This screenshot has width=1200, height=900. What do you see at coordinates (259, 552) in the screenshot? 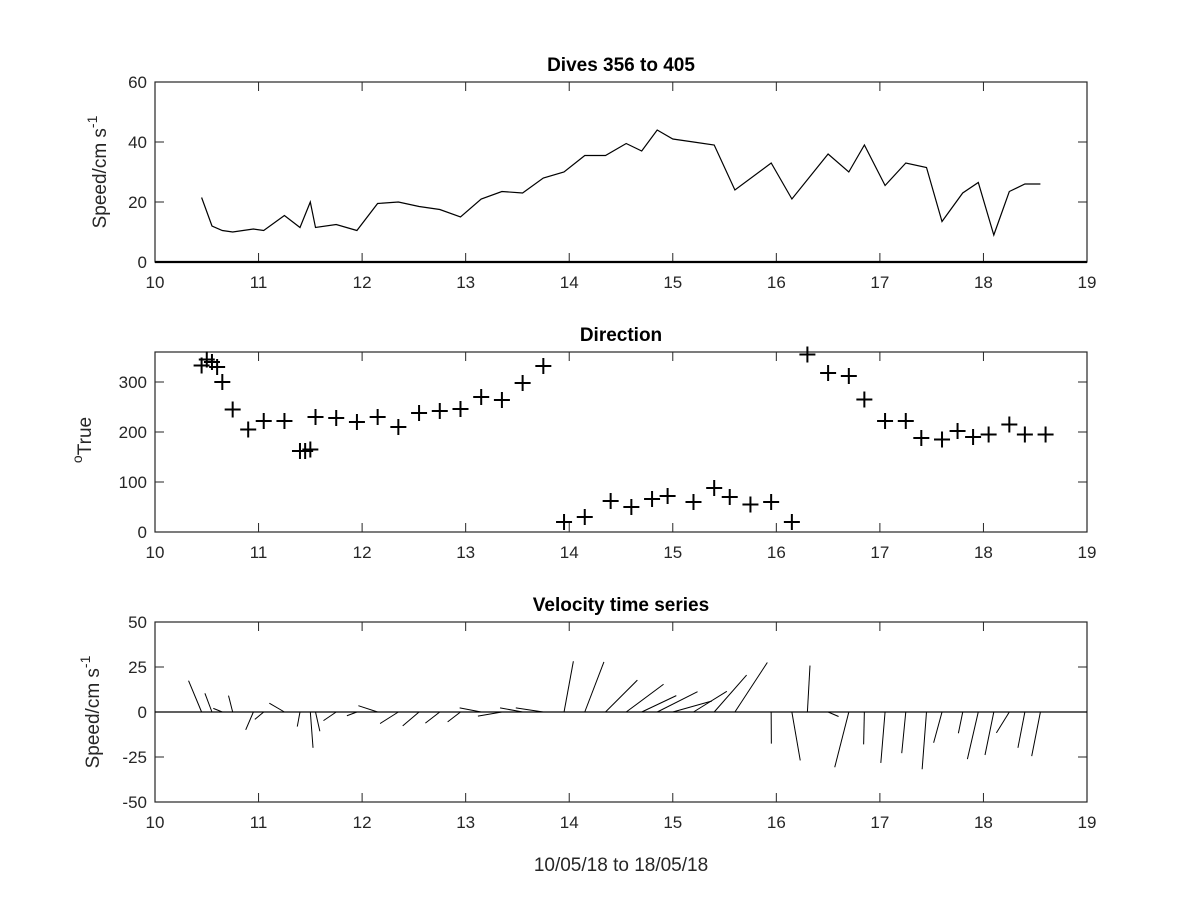
I see `direction-xtick-label: 11` at bounding box center [259, 552].